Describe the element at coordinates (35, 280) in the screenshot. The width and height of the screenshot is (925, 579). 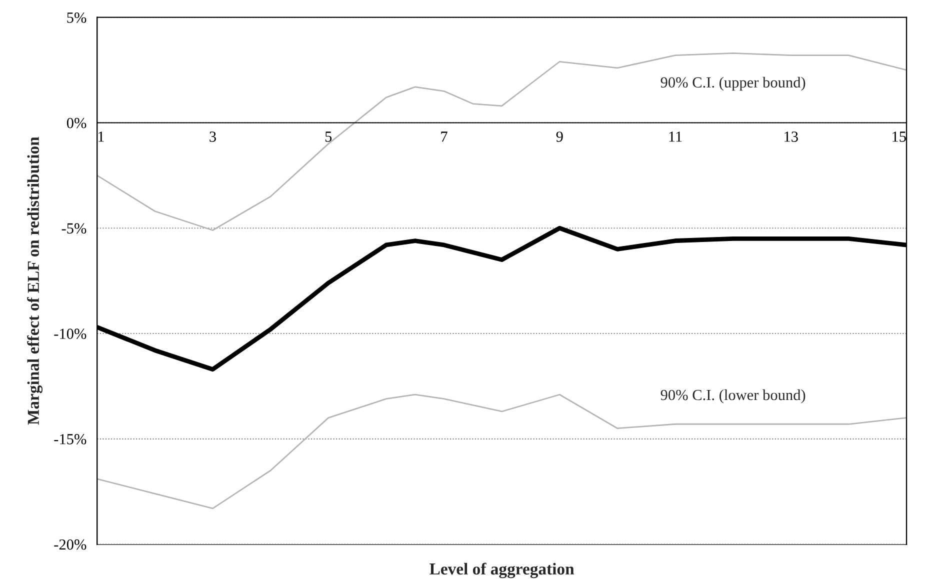
I see `y-axis-title: Marginal effect of ELF on redistribution` at that location.